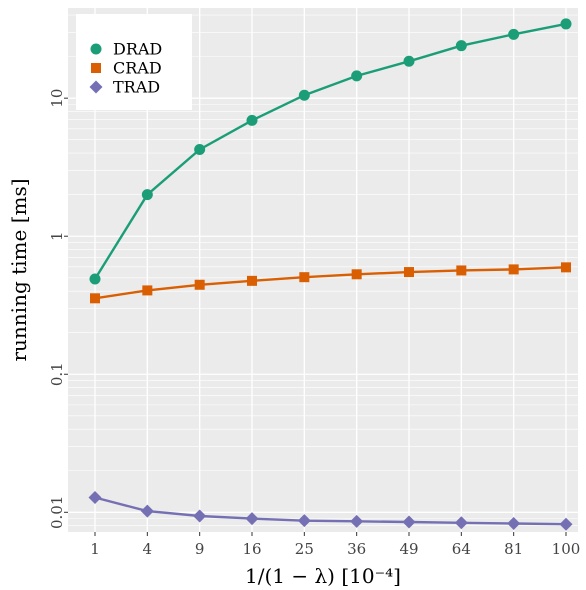 Image resolution: width=586 pixels, height=590 pixels. I want to click on x-tick-label: 25, so click(304, 549).